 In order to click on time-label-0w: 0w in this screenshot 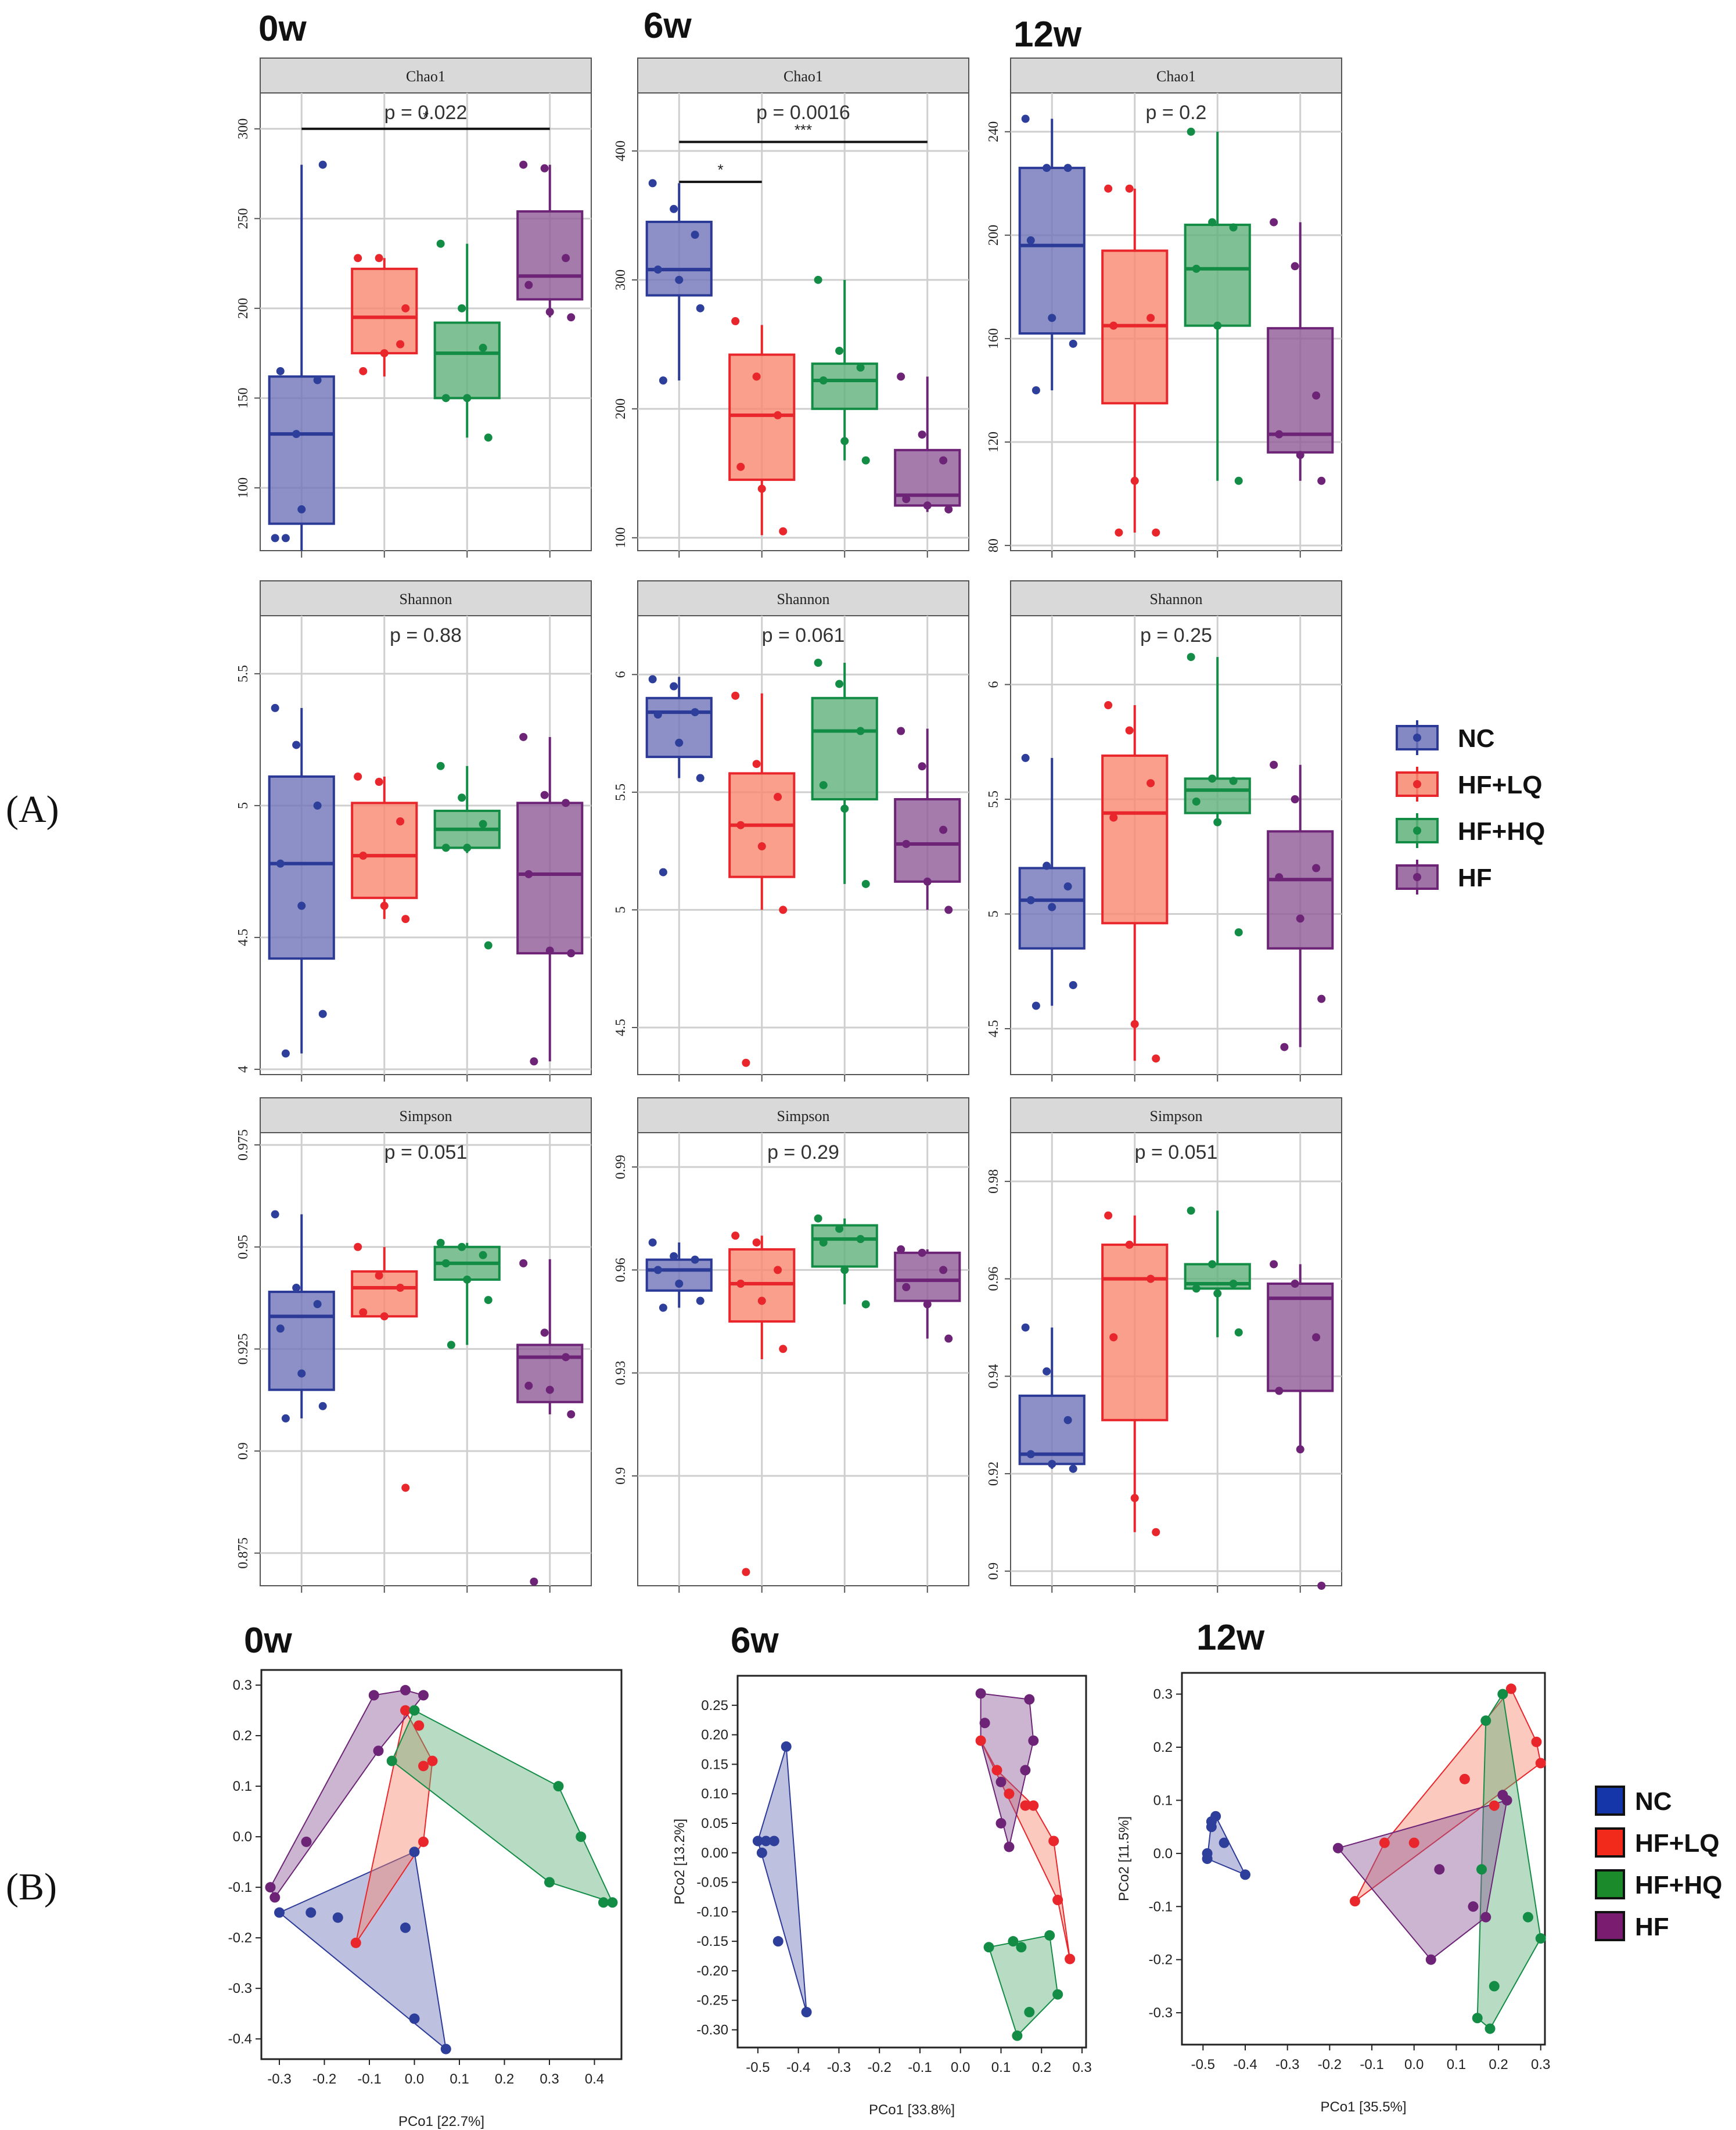, I will do `click(282, 29)`.